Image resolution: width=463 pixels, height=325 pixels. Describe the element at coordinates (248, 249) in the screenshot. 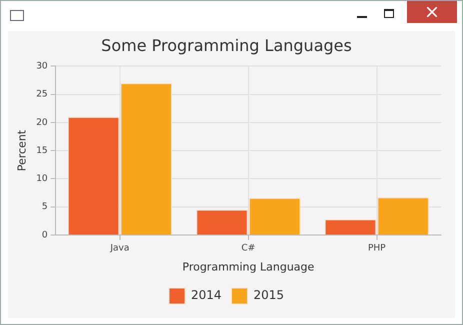

I see `x-tick-label: C#` at that location.